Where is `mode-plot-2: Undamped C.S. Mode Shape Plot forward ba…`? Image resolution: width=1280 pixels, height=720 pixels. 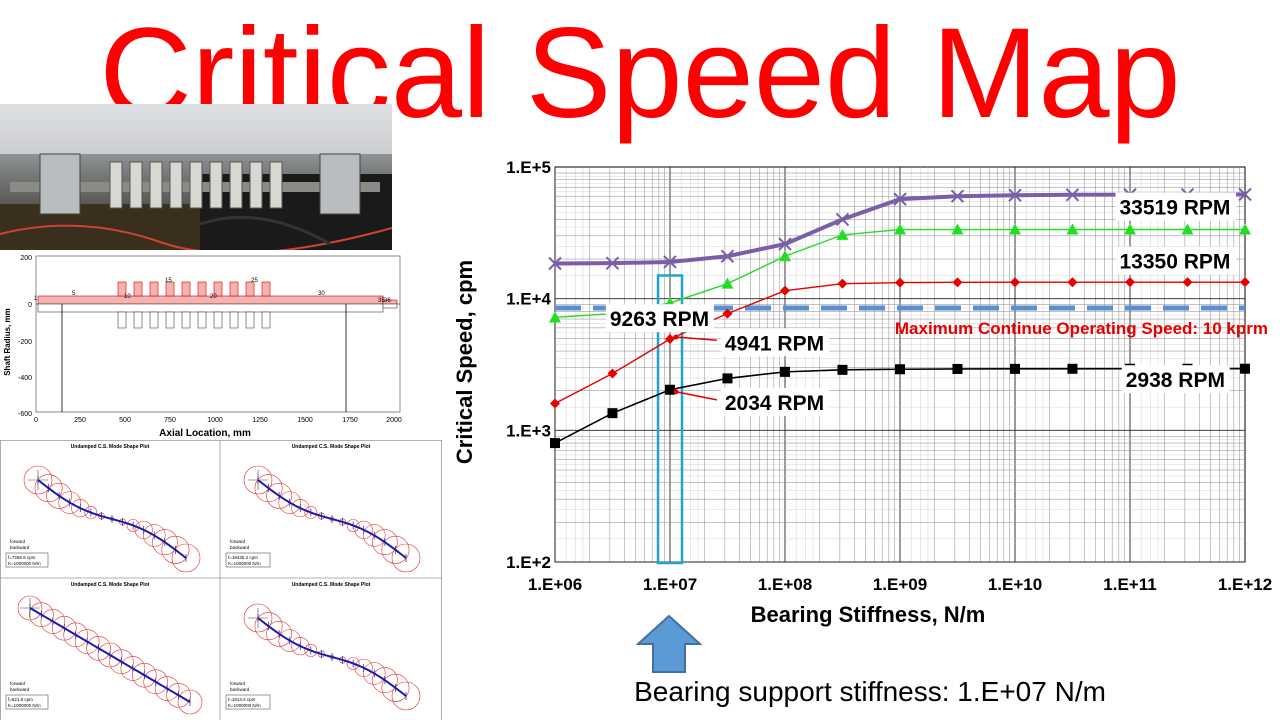 mode-plot-2: Undamped C.S. Mode Shape Plot forward ba… is located at coordinates (323, 508).